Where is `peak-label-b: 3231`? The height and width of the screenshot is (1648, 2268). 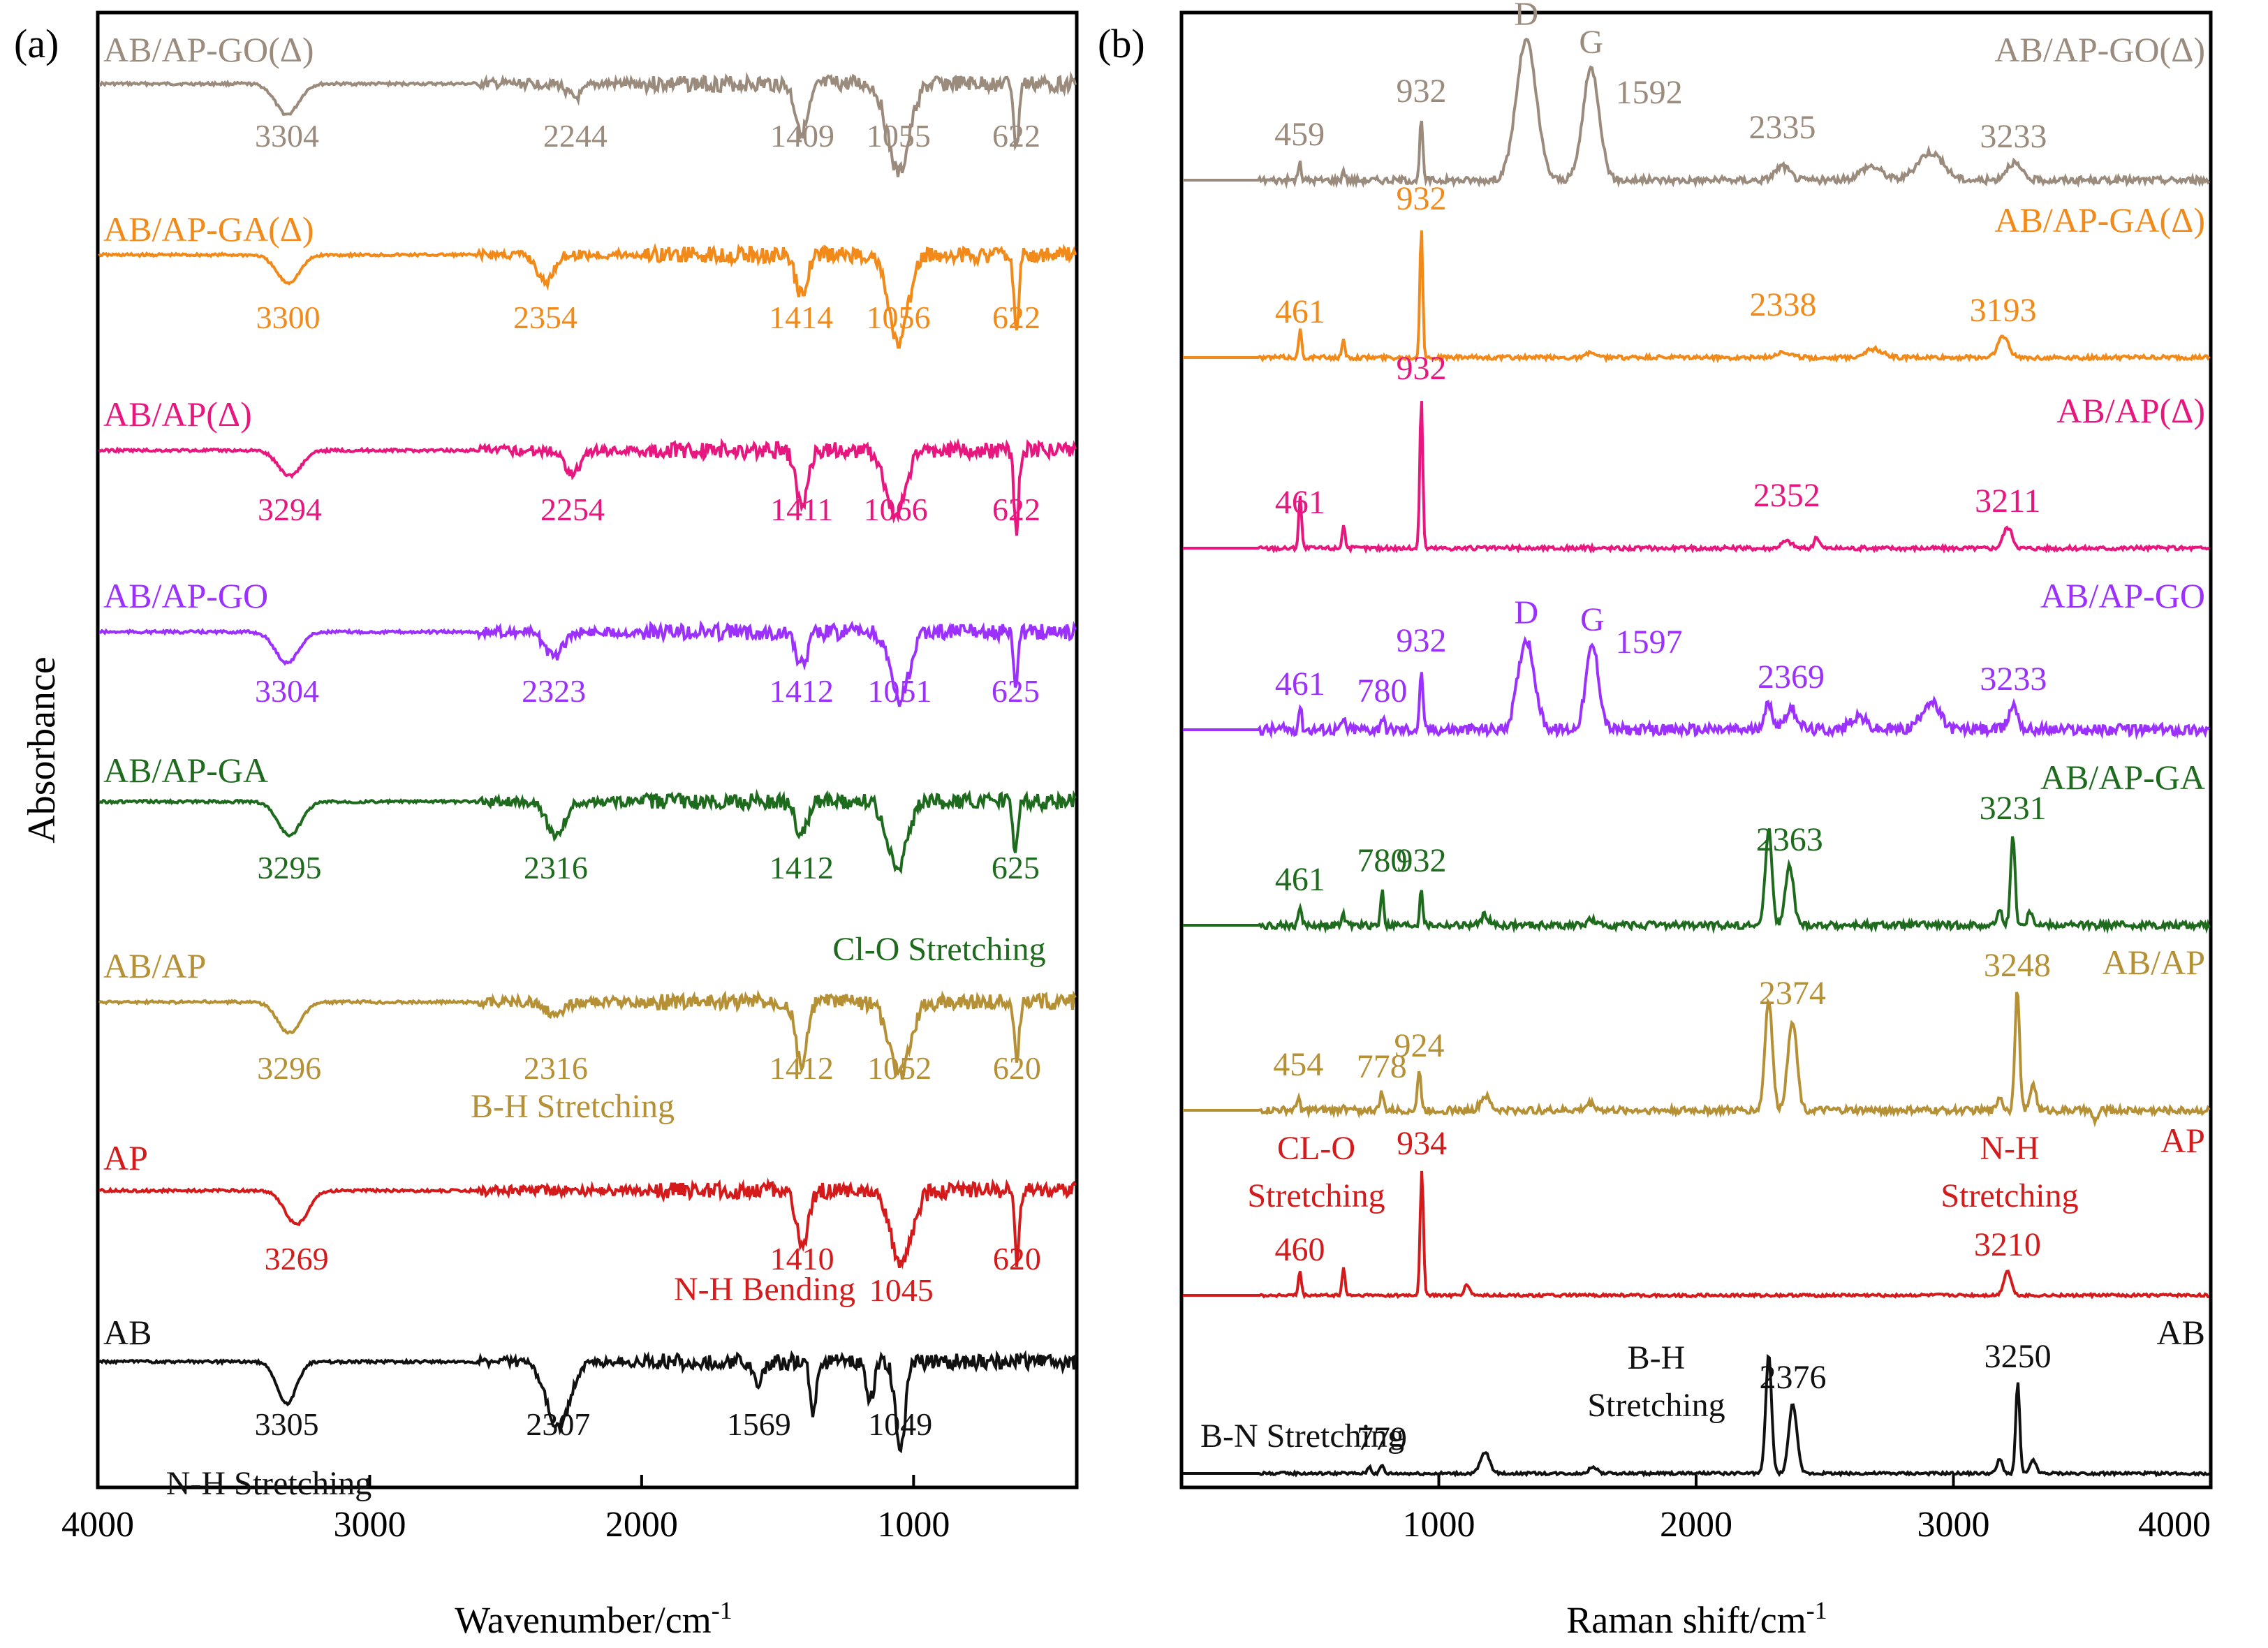 peak-label-b: 3231 is located at coordinates (2013, 808).